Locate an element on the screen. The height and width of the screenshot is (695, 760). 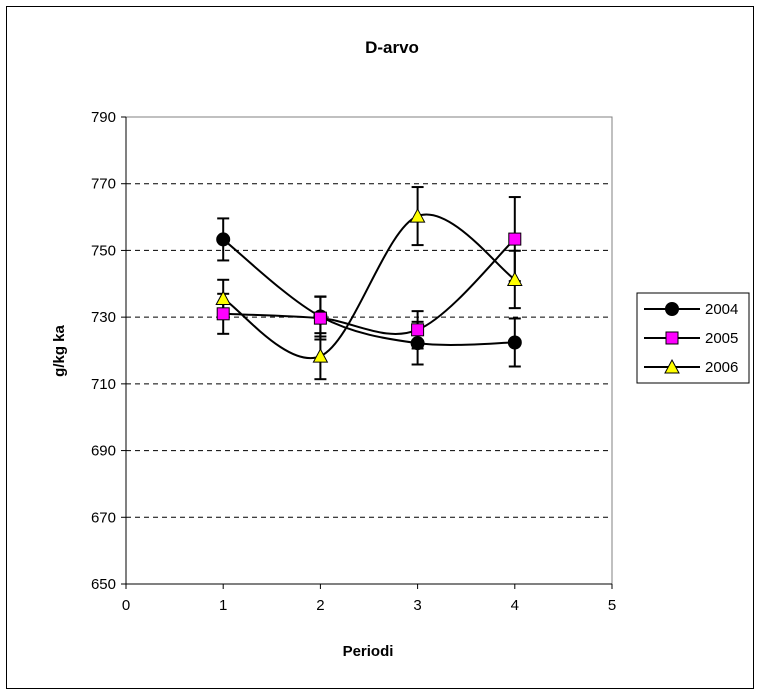
legend-label-2006: 2006 is located at coordinates (721, 367).